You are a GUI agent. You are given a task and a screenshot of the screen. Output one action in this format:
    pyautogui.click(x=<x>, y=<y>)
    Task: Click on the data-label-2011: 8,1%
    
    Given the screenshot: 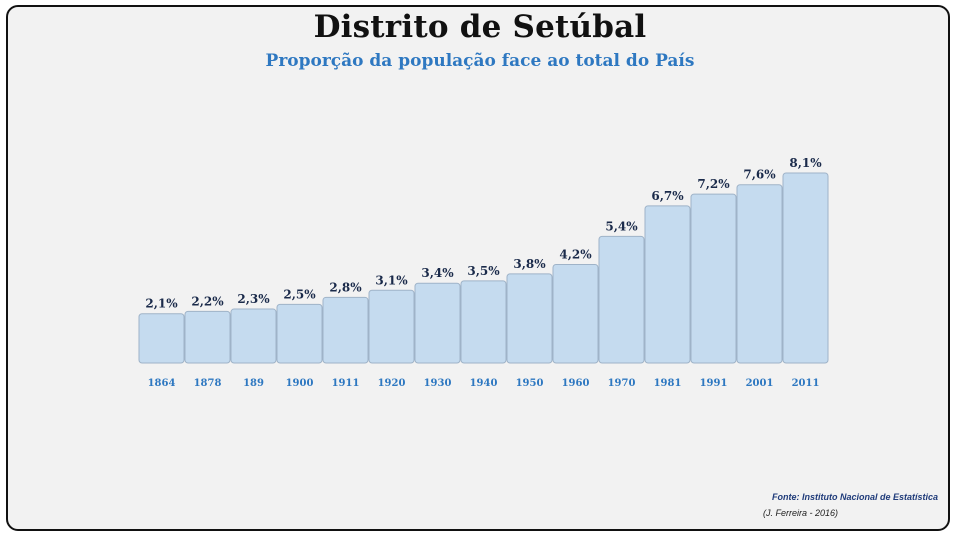 What is the action you would take?
    pyautogui.click(x=805, y=163)
    